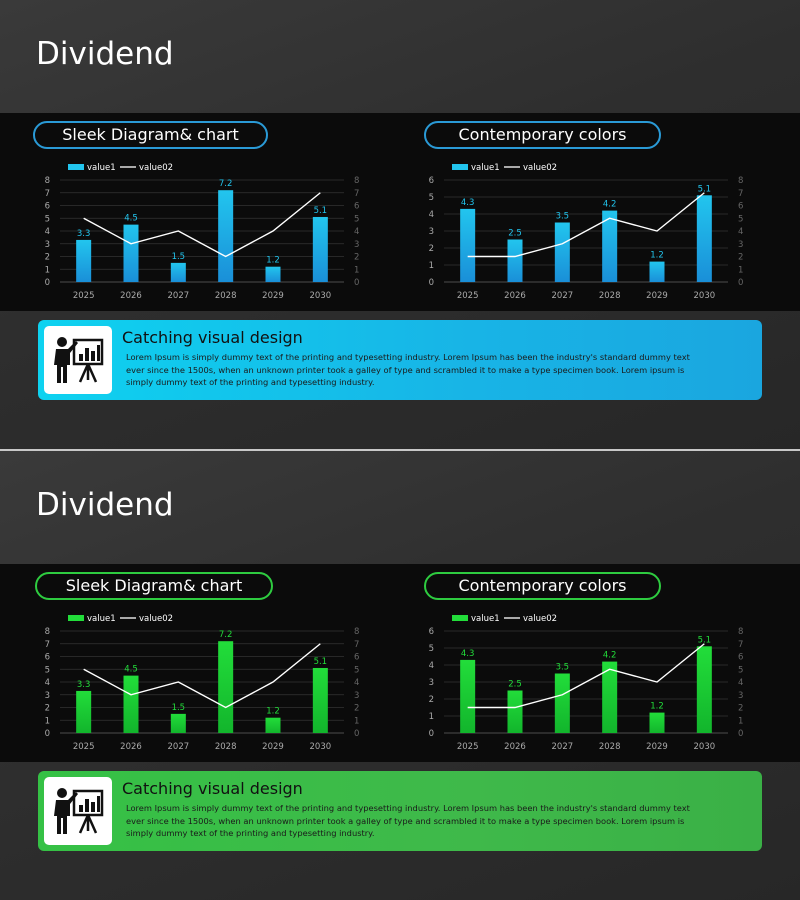 The height and width of the screenshot is (900, 800). What do you see at coordinates (212, 788) in the screenshot?
I see `info-heading: Catching visual design` at bounding box center [212, 788].